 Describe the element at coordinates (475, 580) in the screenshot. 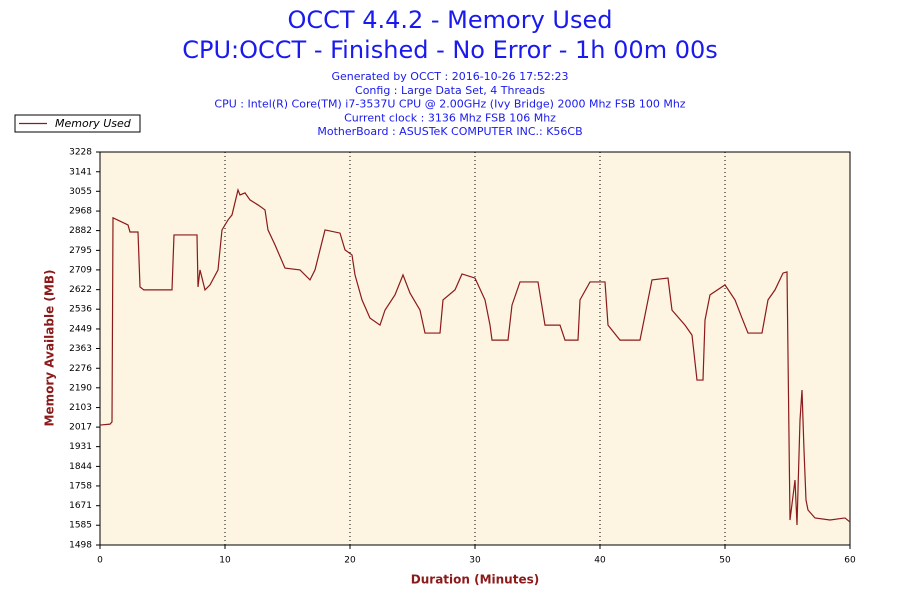

I see `x-axis-label: Duration (Minutes)` at that location.